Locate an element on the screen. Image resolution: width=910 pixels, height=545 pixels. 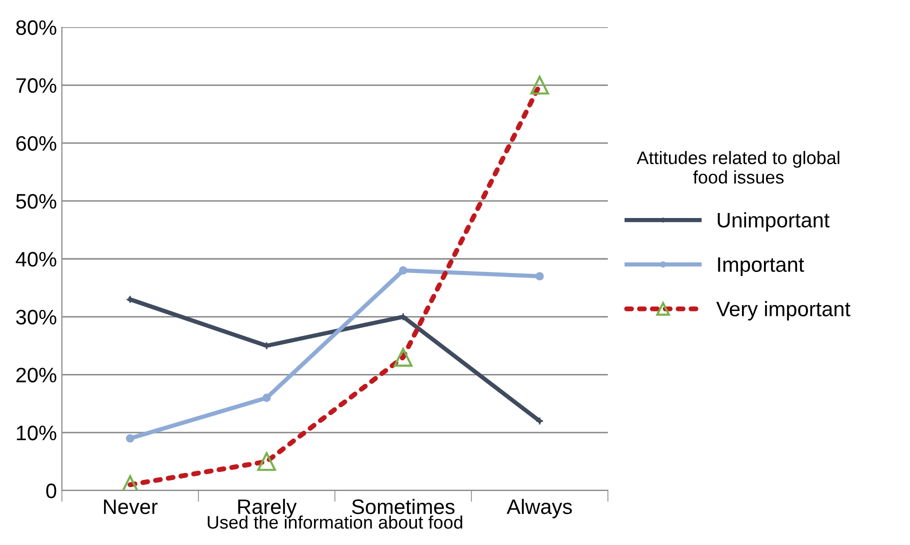
x-tick-label: Always is located at coordinates (539, 508).